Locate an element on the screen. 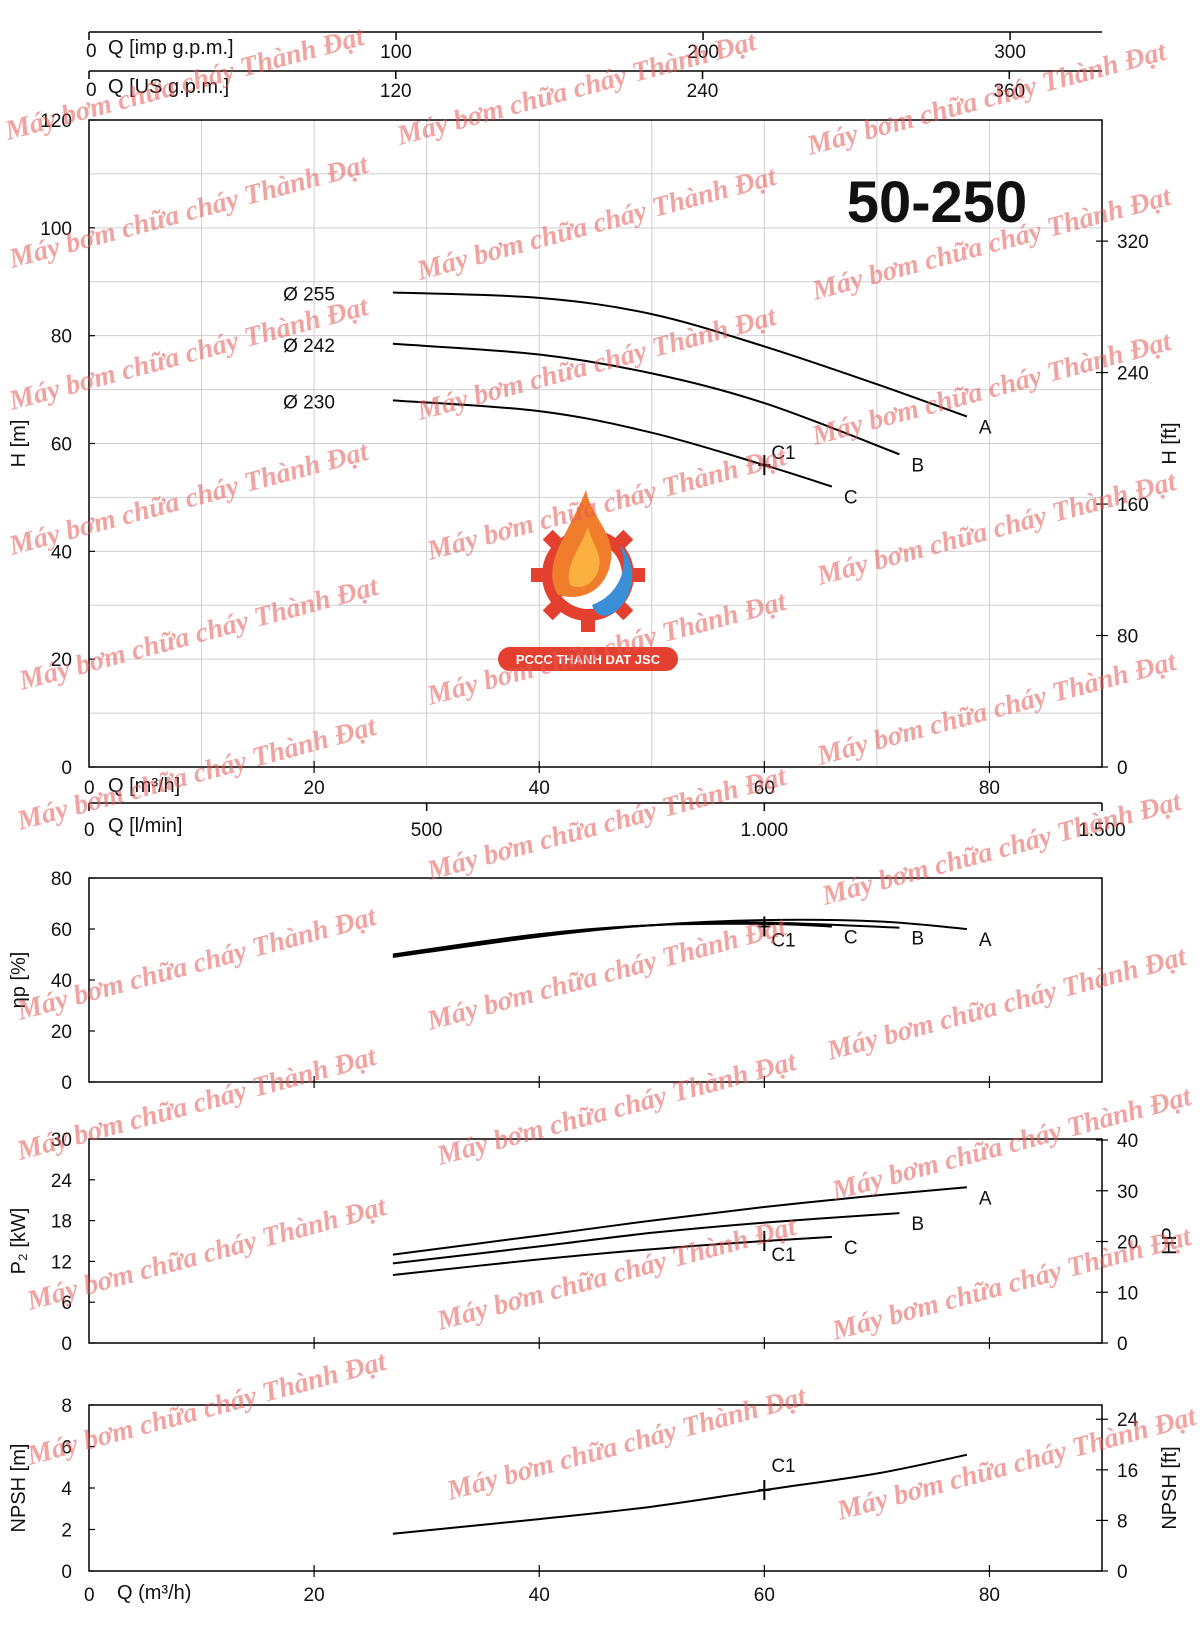  lmin-tick-label: 1.500 is located at coordinates (1102, 830).